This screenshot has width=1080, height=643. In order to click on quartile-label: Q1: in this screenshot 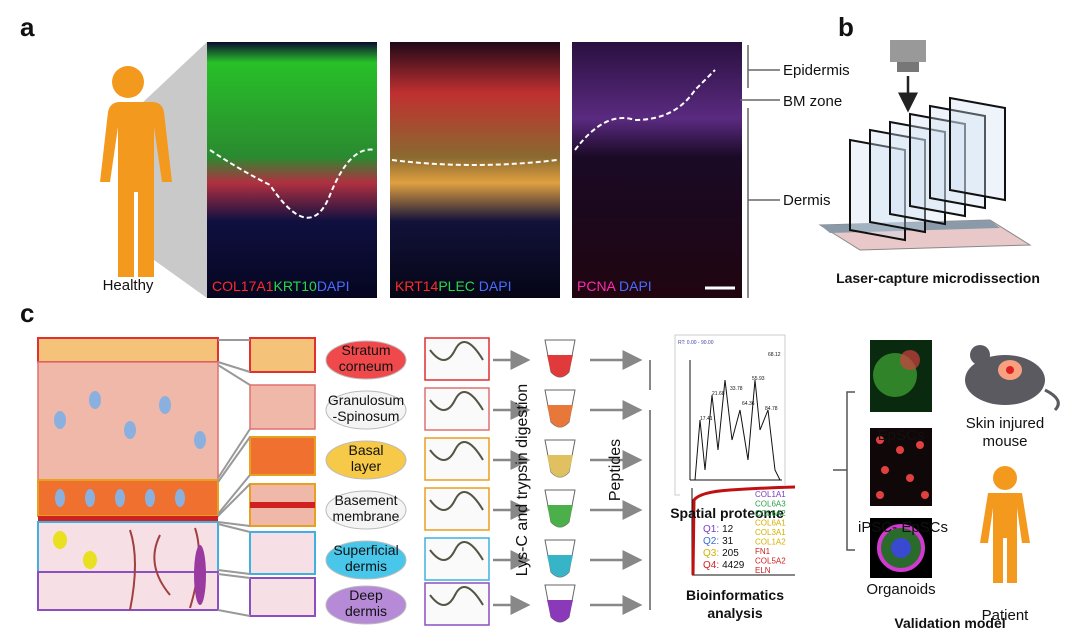, I will do `click(711, 529)`.